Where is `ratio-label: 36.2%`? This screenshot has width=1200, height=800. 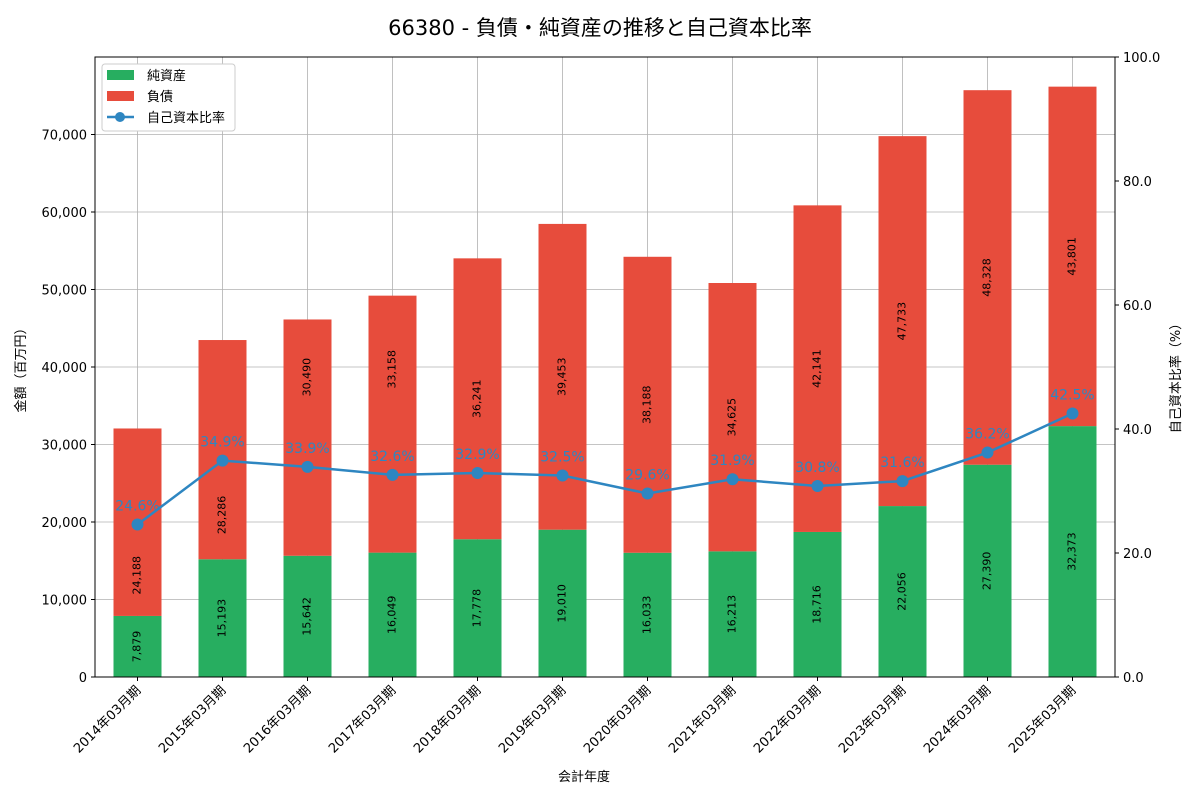
ratio-label: 36.2% is located at coordinates (987, 435).